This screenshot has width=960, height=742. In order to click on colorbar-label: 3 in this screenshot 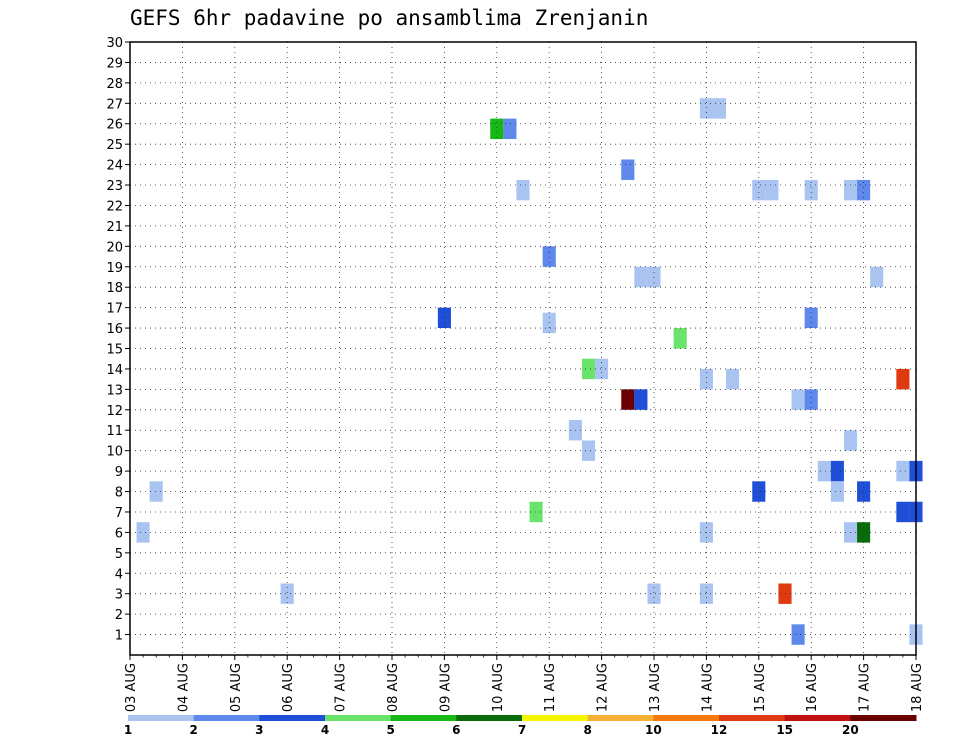, I will do `click(259, 730)`.